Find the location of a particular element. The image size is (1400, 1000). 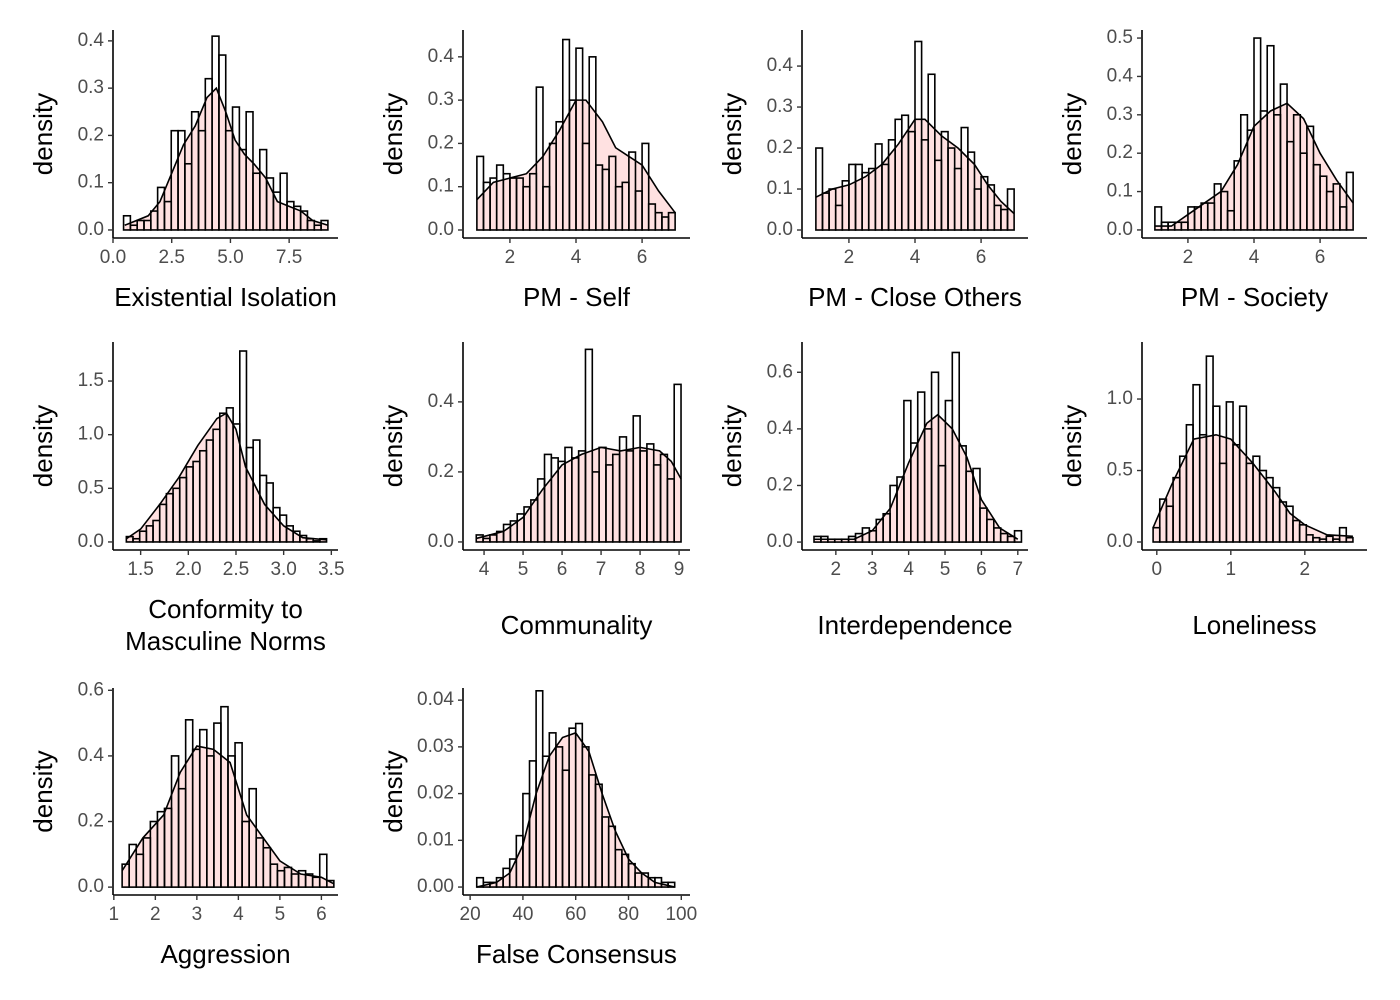

x-axis-title: Conformity to Masculine Norms is located at coordinates (225, 625).